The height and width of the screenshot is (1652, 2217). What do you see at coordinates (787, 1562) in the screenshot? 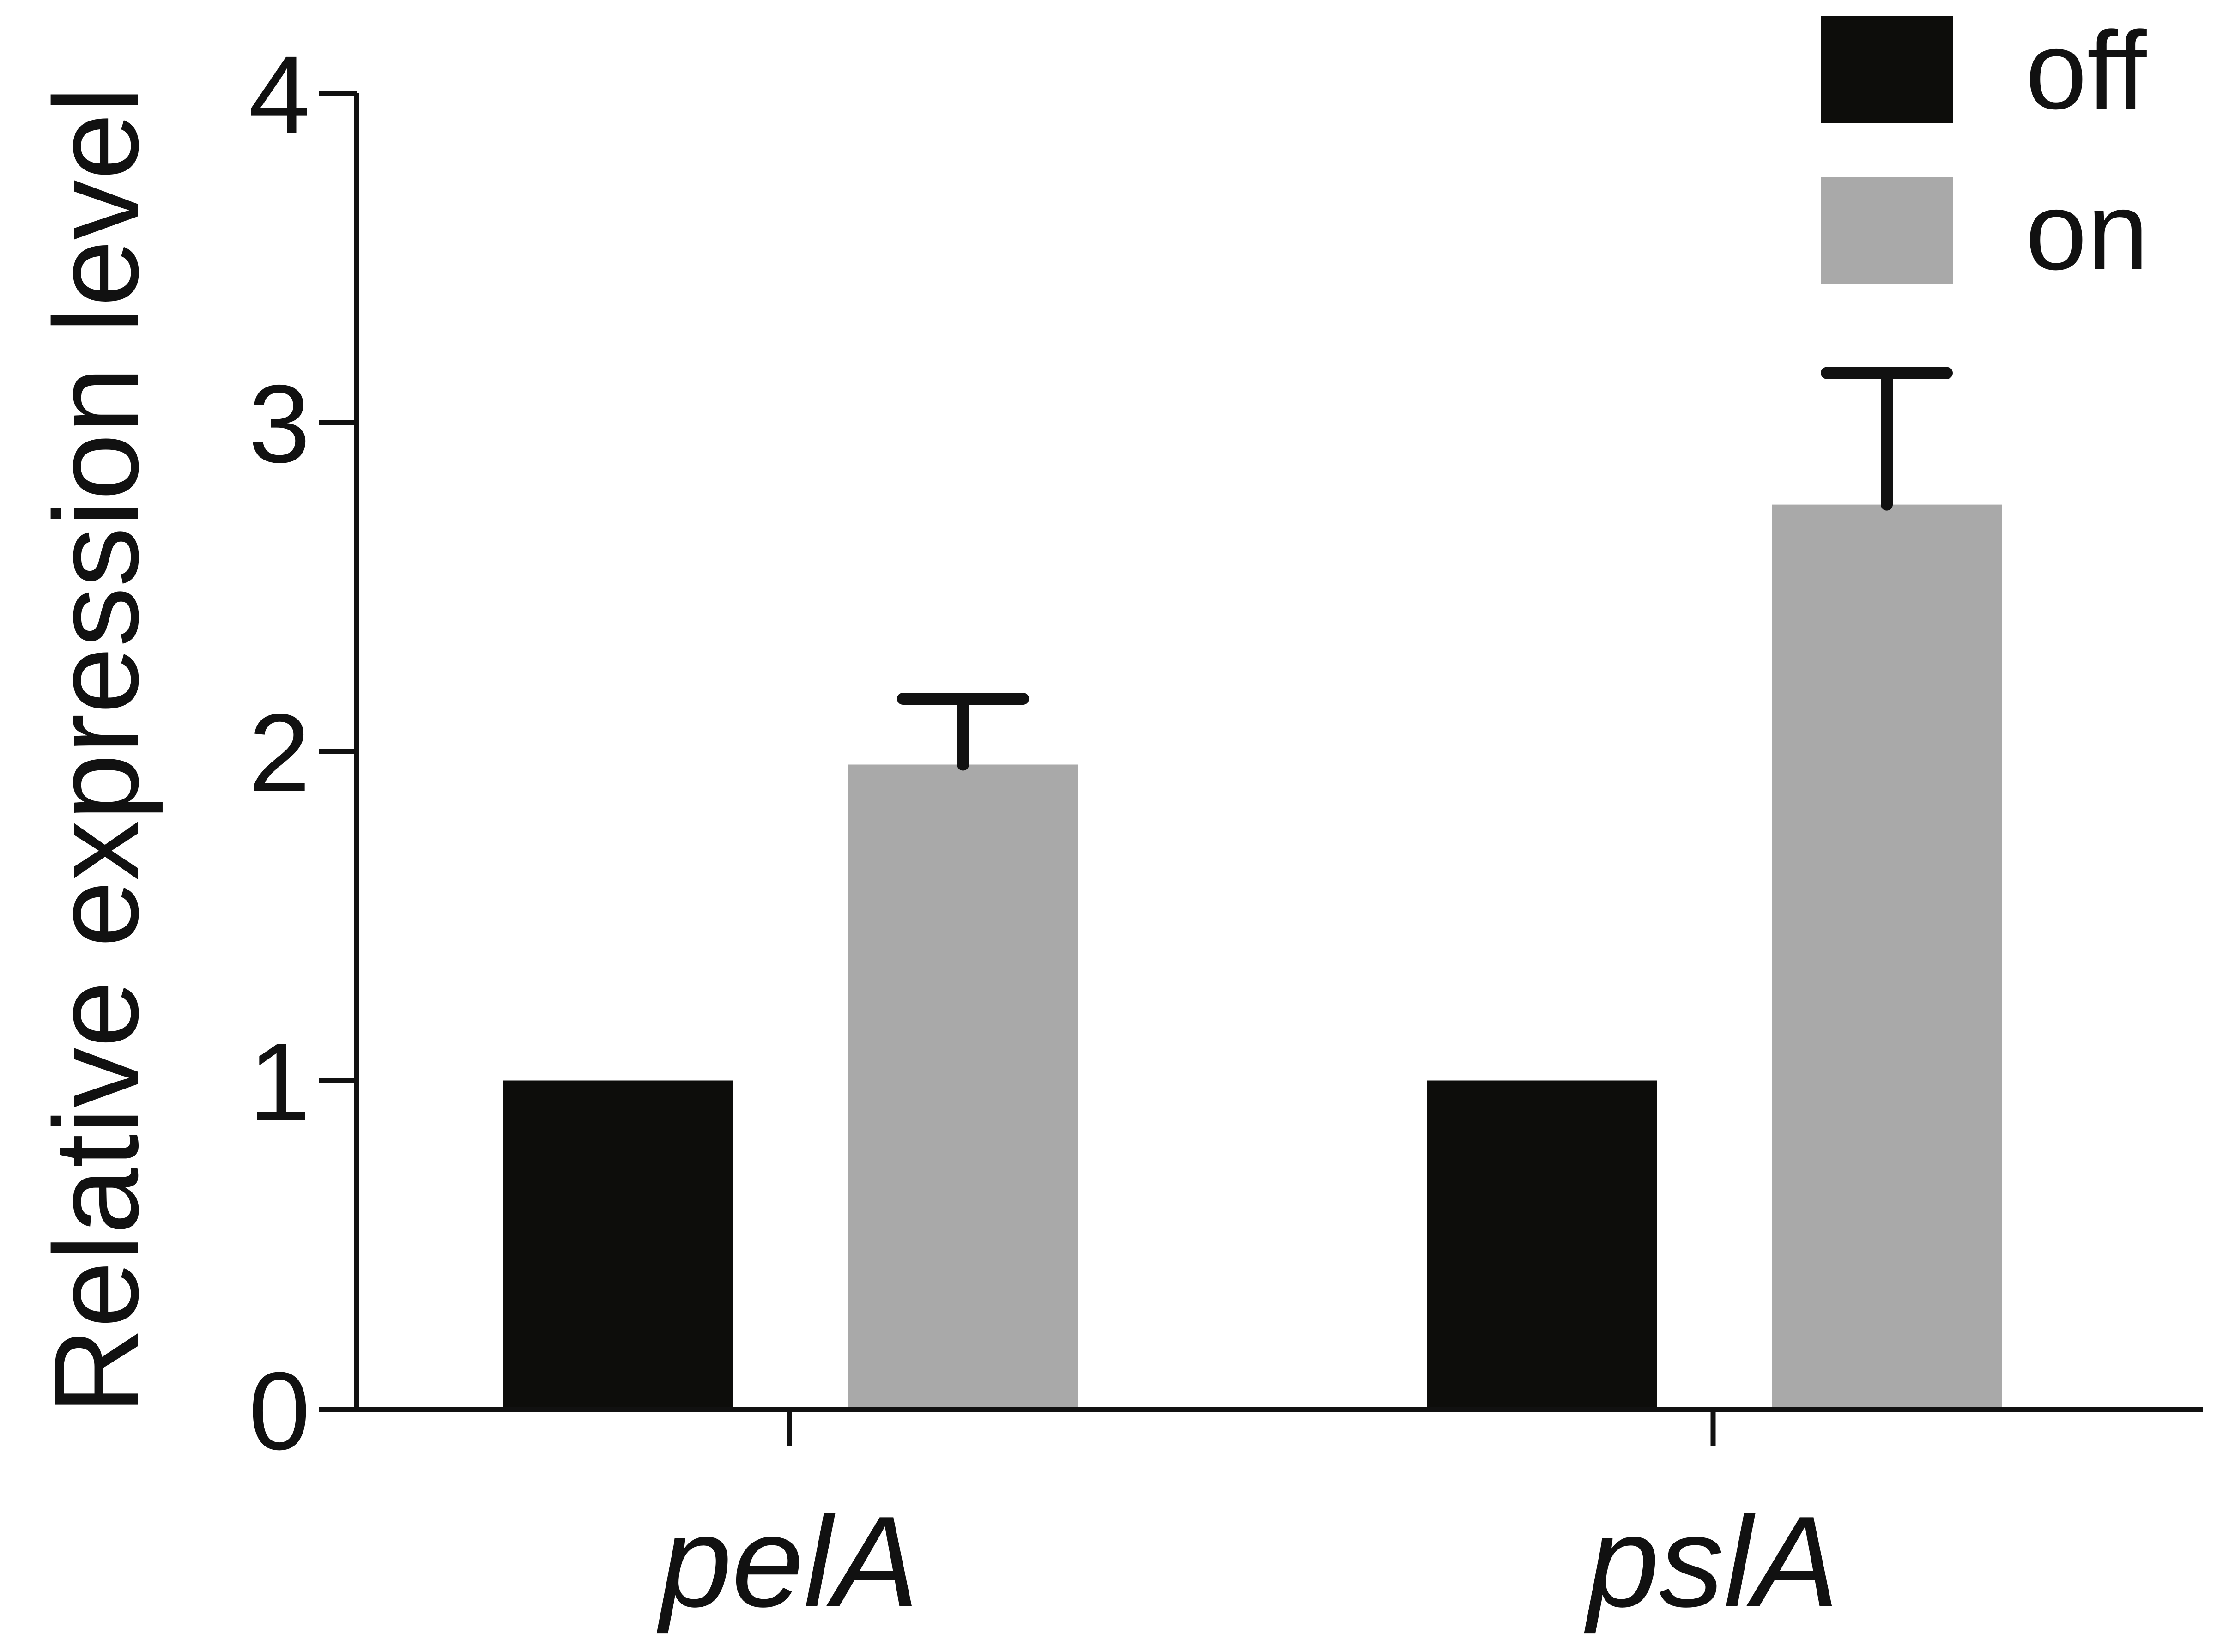
I see `x-category-label: pelA` at bounding box center [787, 1562].